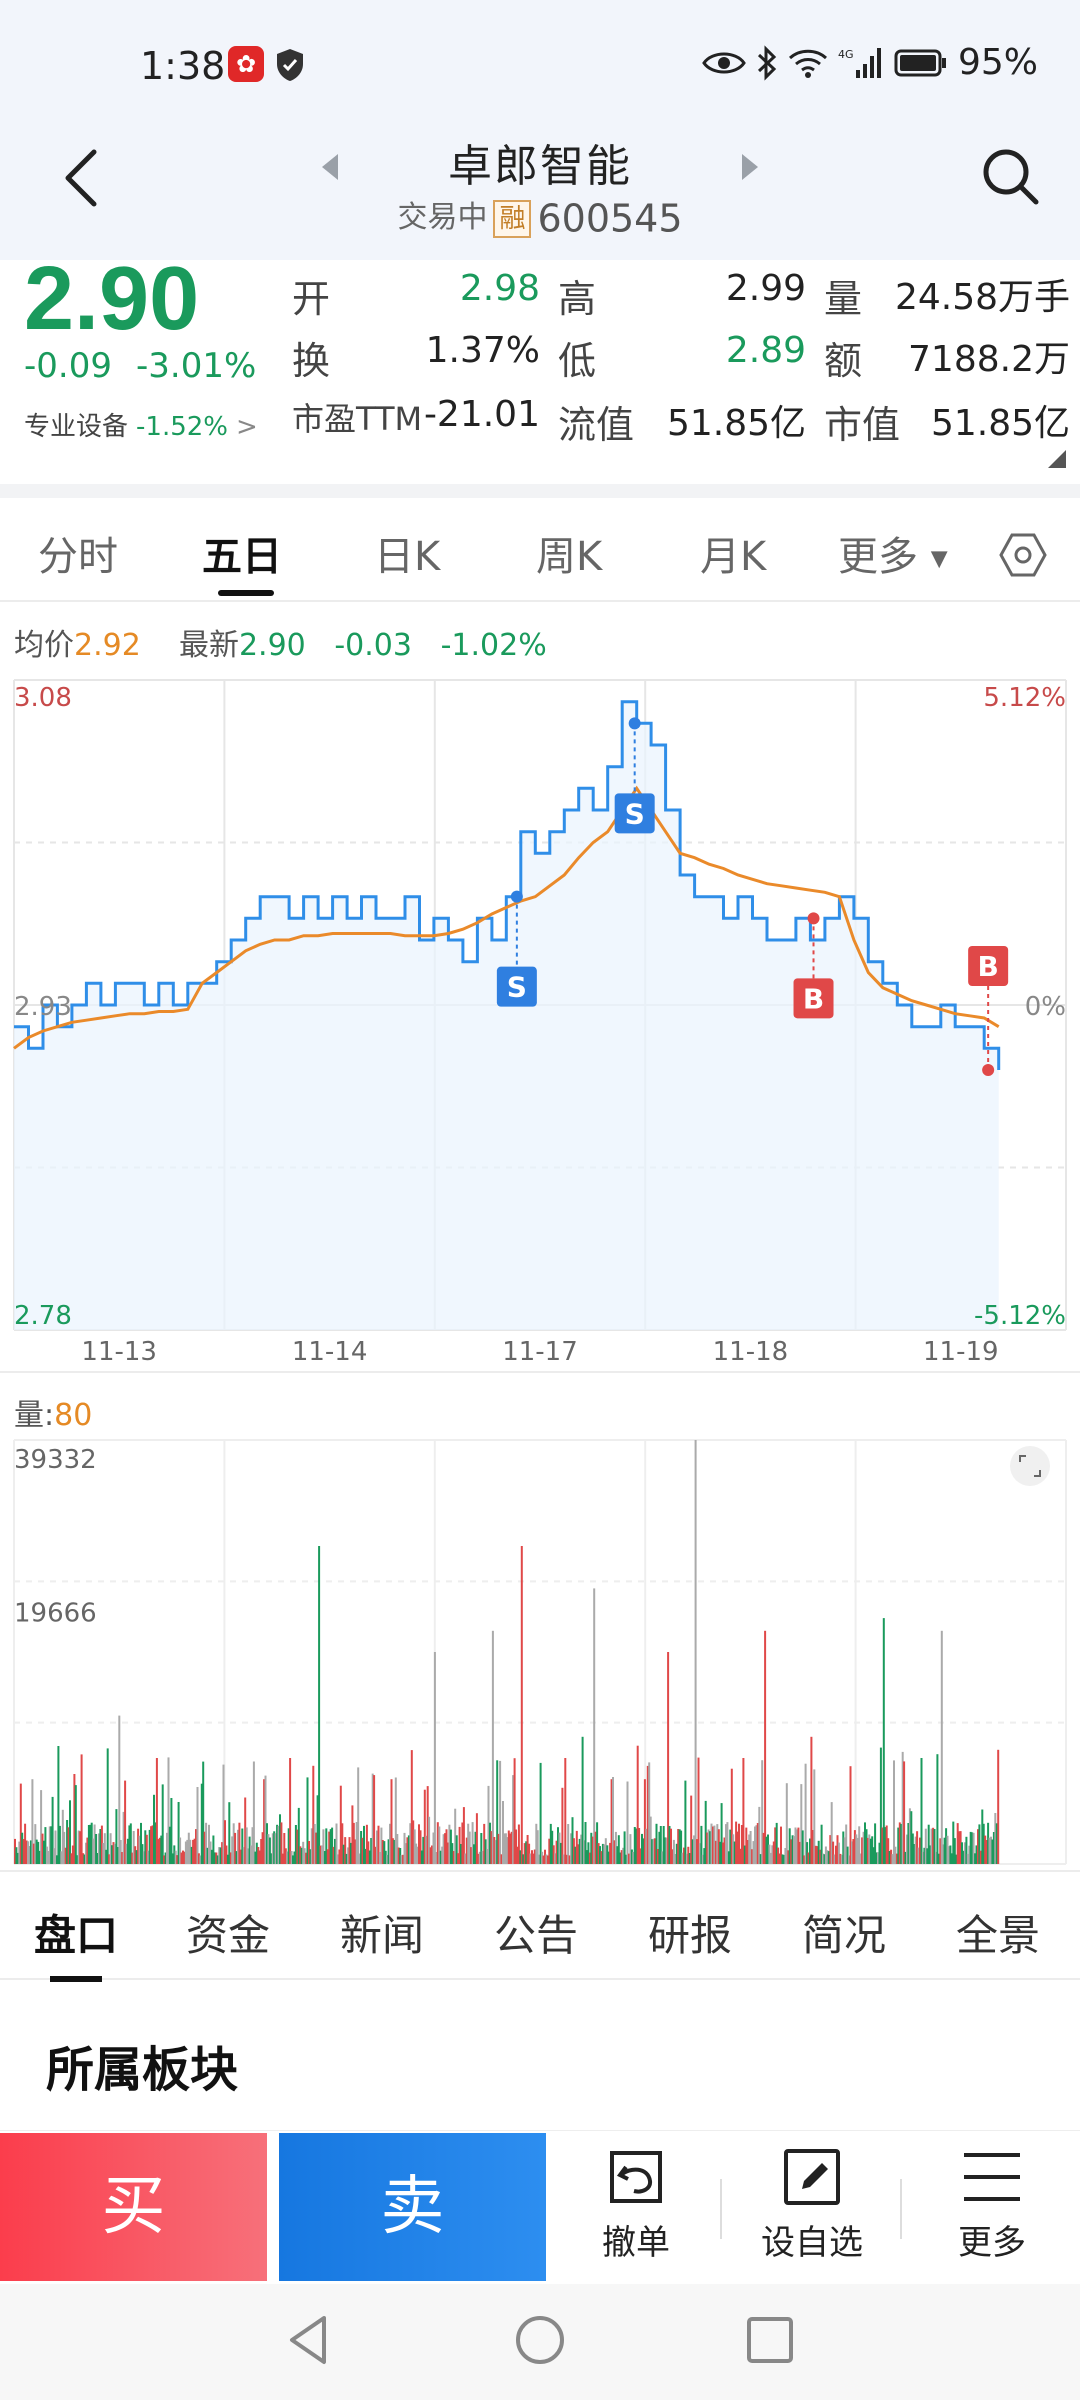  What do you see at coordinates (1010, 176) in the screenshot?
I see `search-icon` at bounding box center [1010, 176].